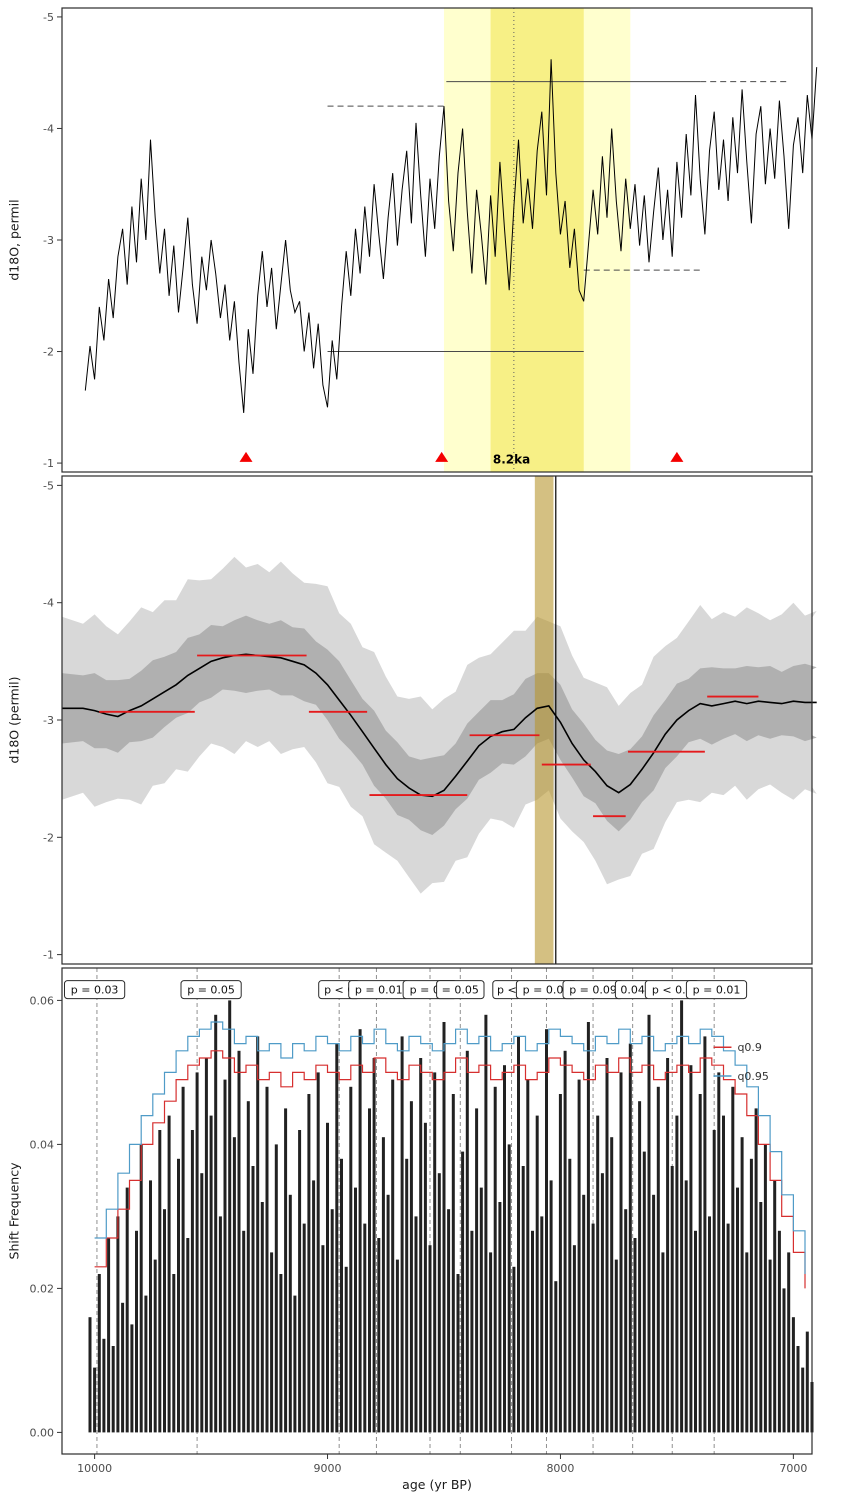 This screenshot has width=841, height=1497. Describe the element at coordinates (95, 990) in the screenshot. I see `p-value-label: p = 0.03` at that location.